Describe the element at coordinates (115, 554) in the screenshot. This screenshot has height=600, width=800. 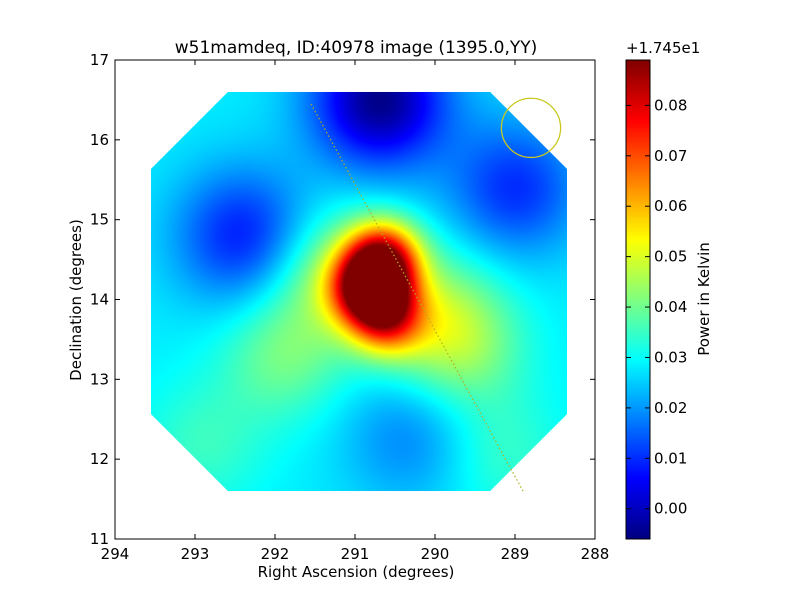
I see `x-tick-label: 294` at that location.